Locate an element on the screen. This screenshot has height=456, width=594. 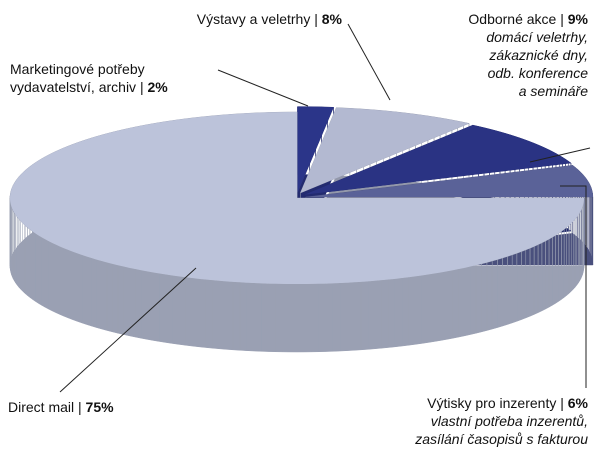
value-label: 2% is located at coordinates (157, 87).